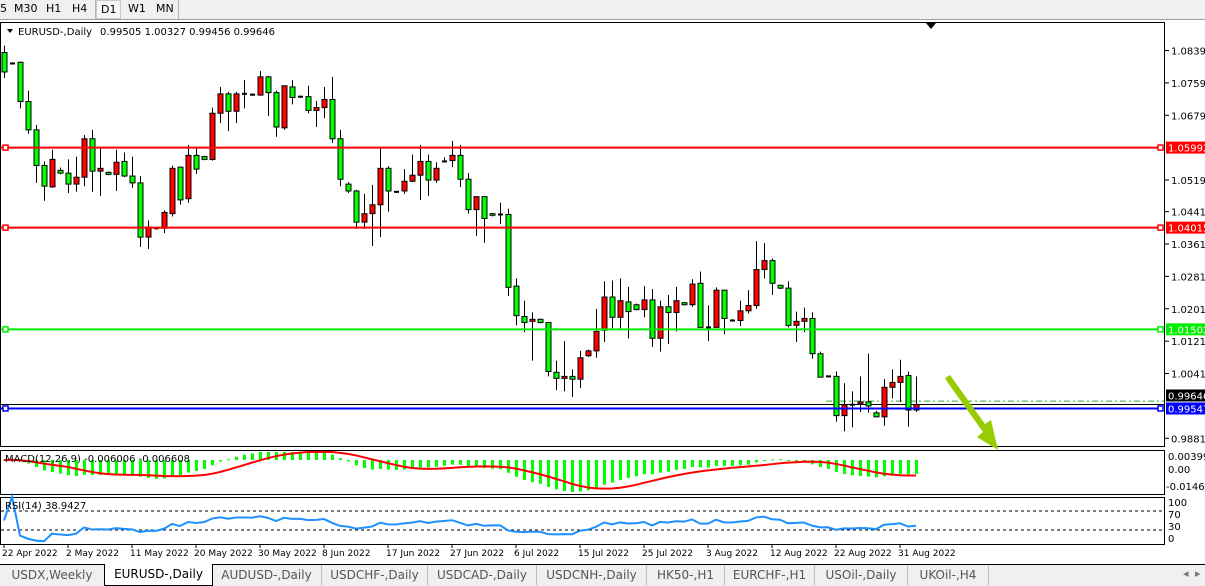 The height and width of the screenshot is (586, 1205). What do you see at coordinates (45, 506) in the screenshot?
I see `rsi-label: RSI(14) 38.9427` at bounding box center [45, 506].